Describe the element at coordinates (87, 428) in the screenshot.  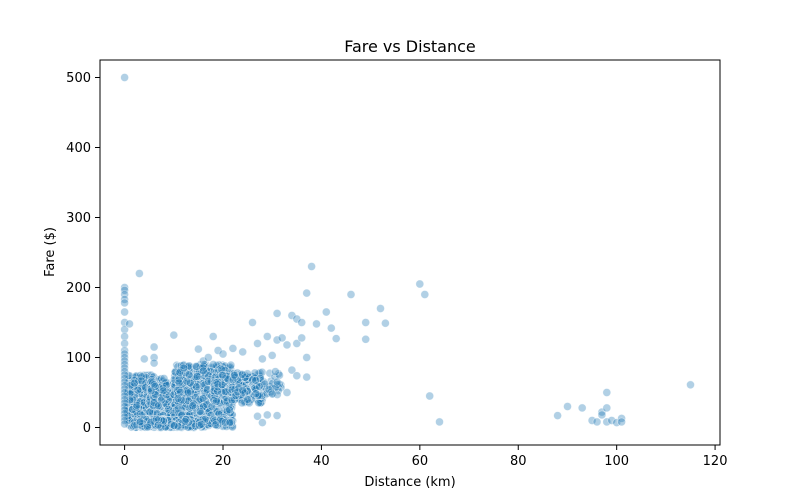
I see `y-tick-label: 0` at that location.